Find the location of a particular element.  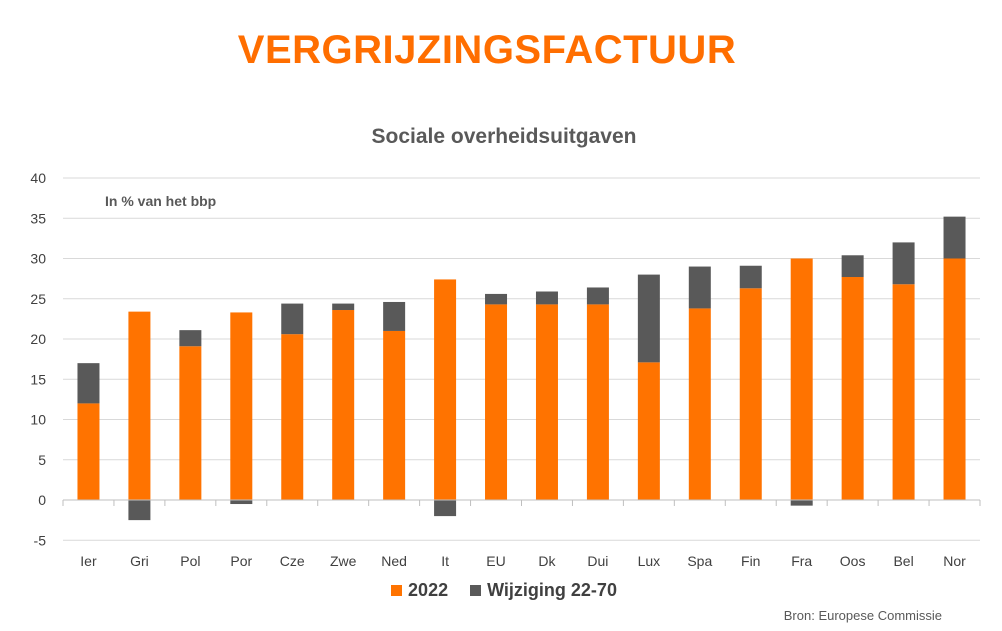

legend-label-2022: 2022 is located at coordinates (428, 590).